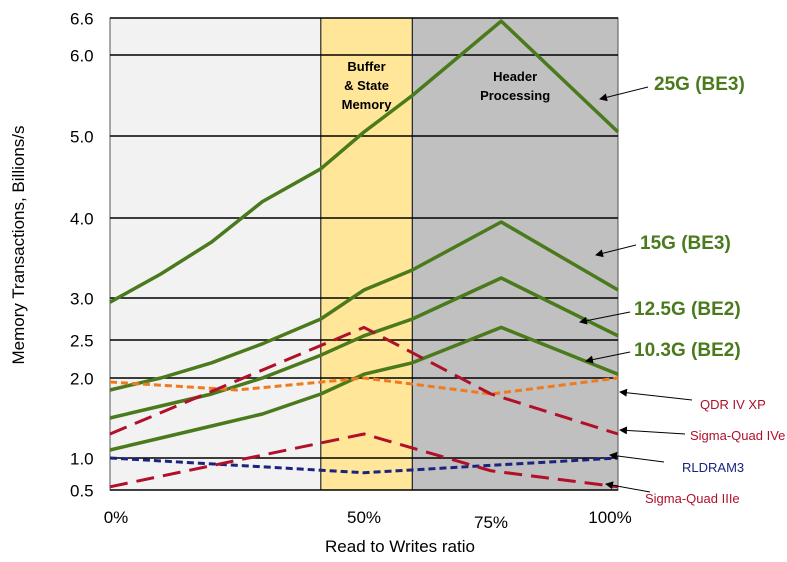 The height and width of the screenshot is (562, 787). Describe the element at coordinates (692, 498) in the screenshot. I see `series-label: Sigma-Quad IIIe` at that location.